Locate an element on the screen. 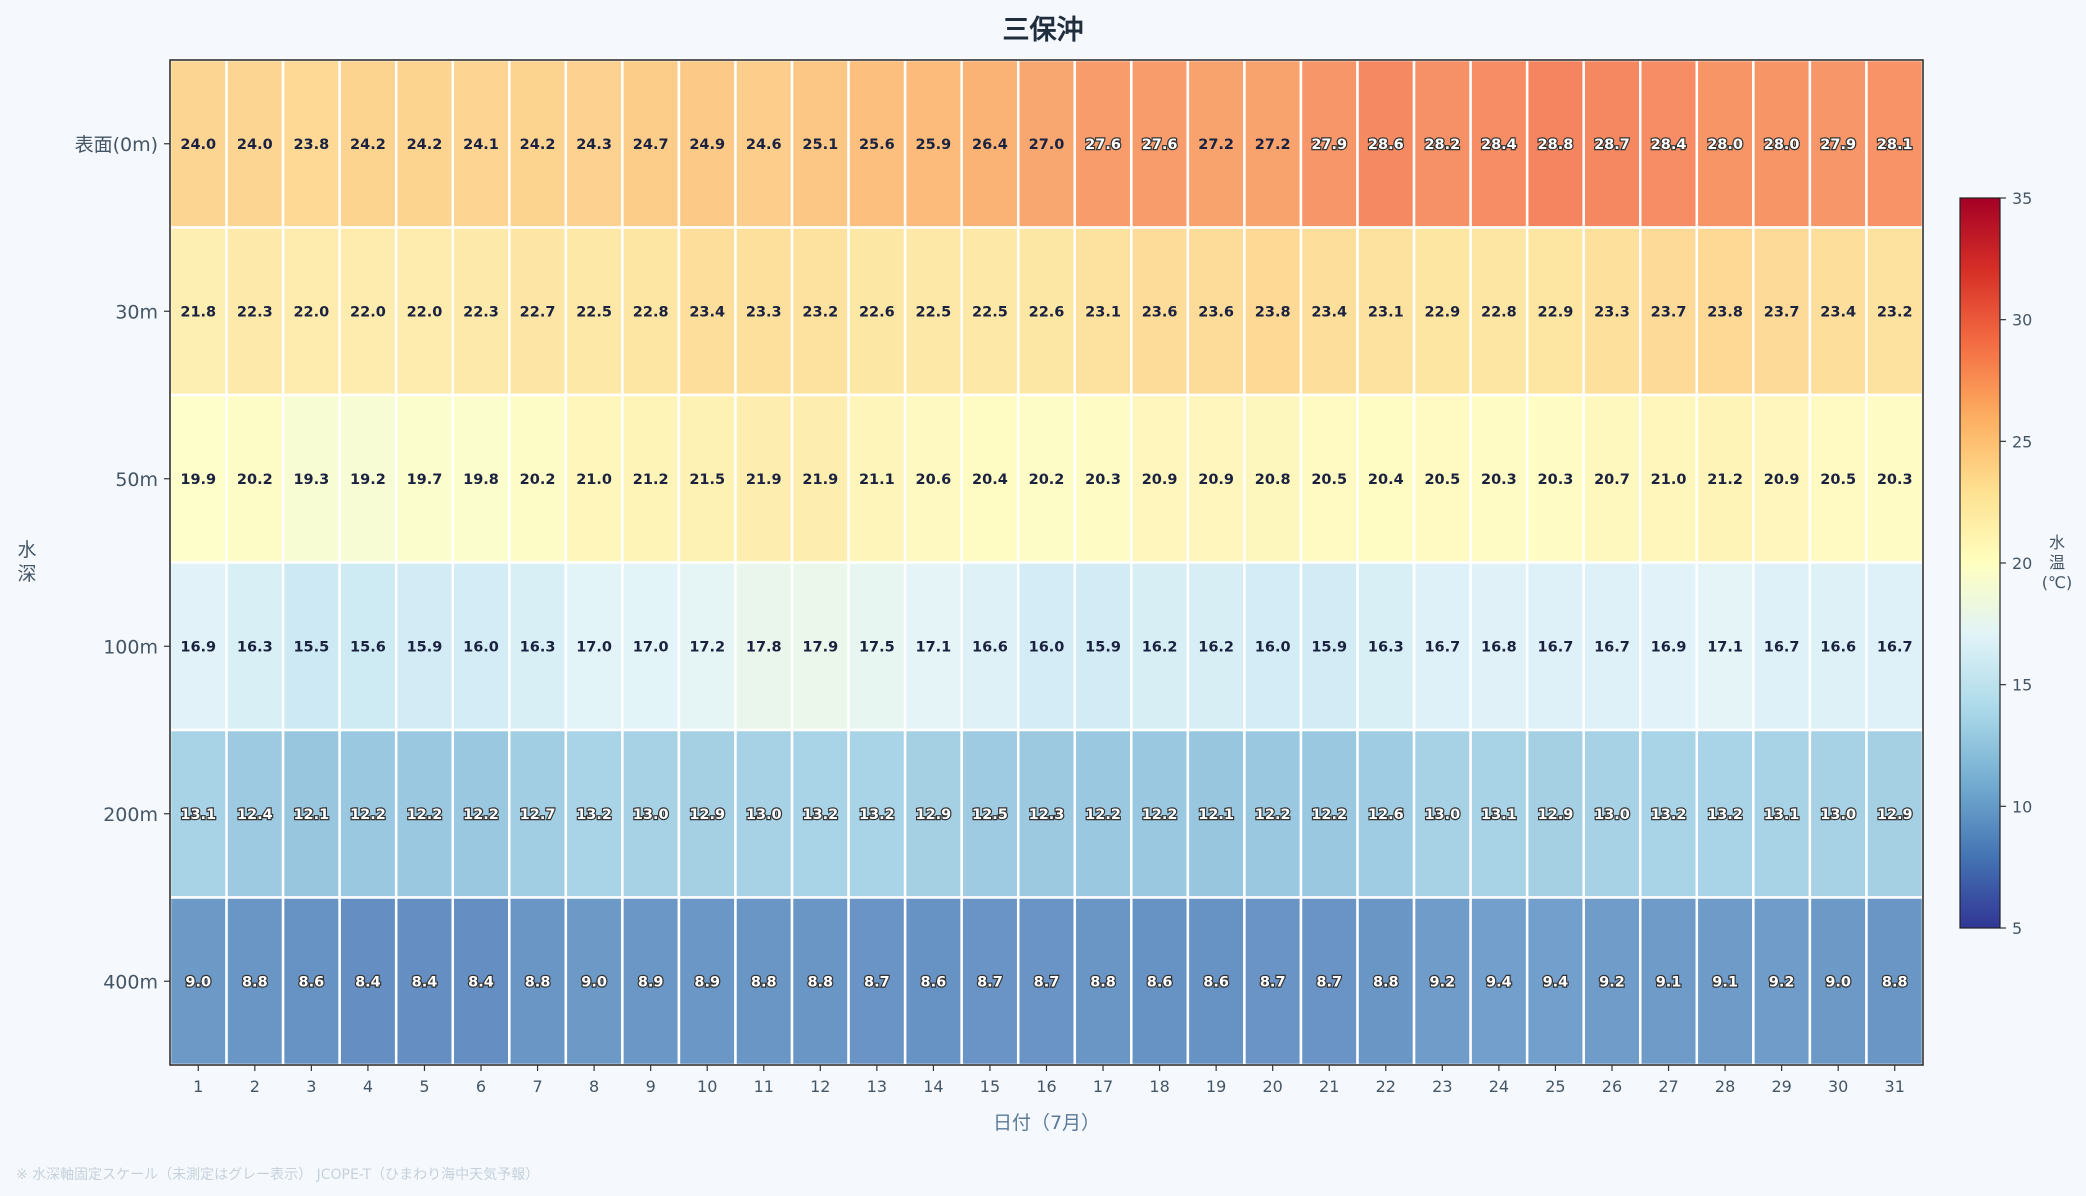  colorbar-tick-label: 5 is located at coordinates (2017, 928).